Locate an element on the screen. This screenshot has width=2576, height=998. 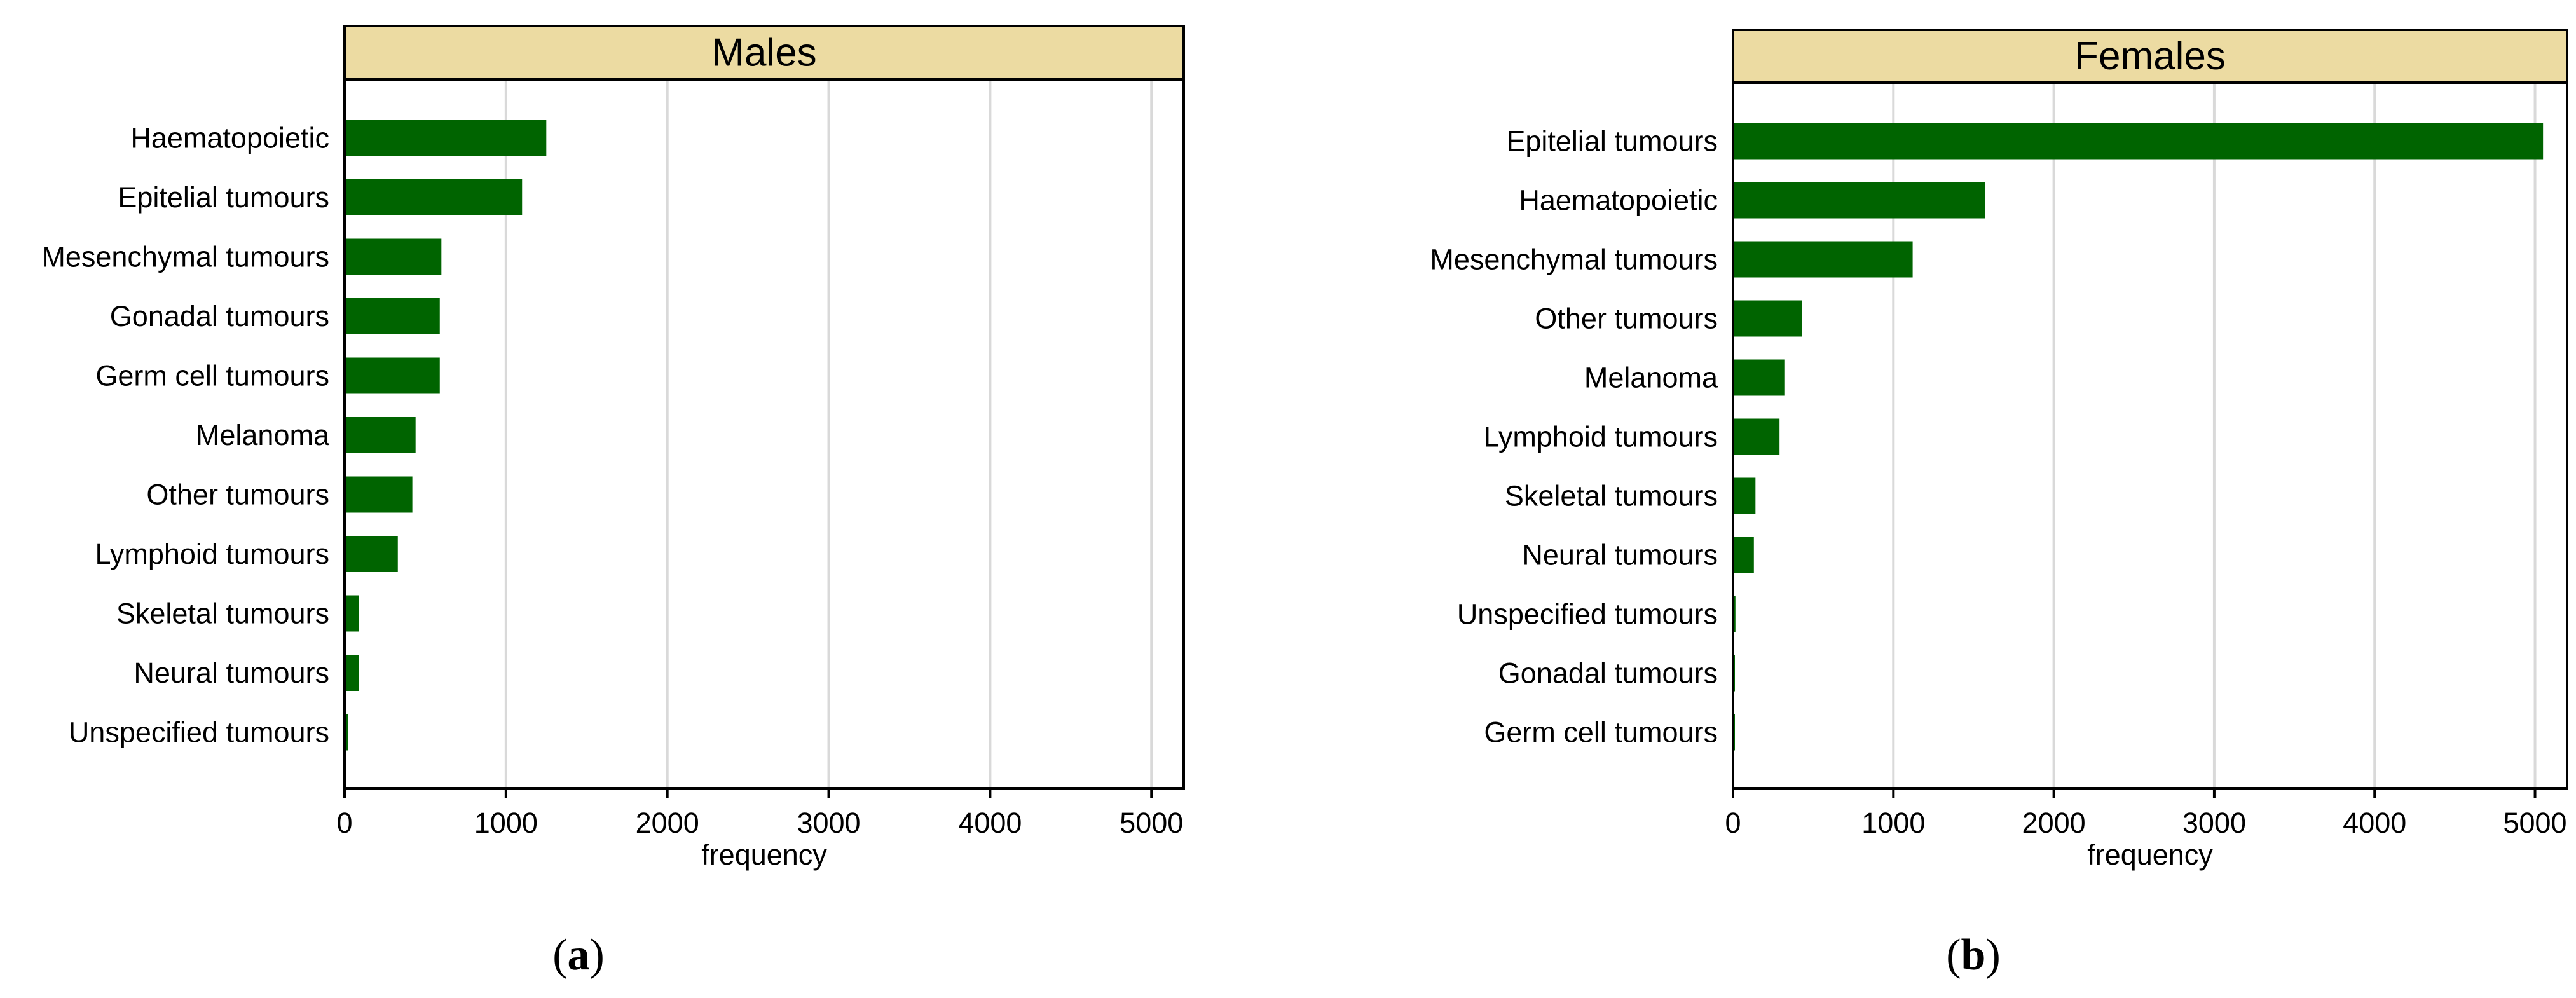
panel-label: (b) is located at coordinates (1973, 955).